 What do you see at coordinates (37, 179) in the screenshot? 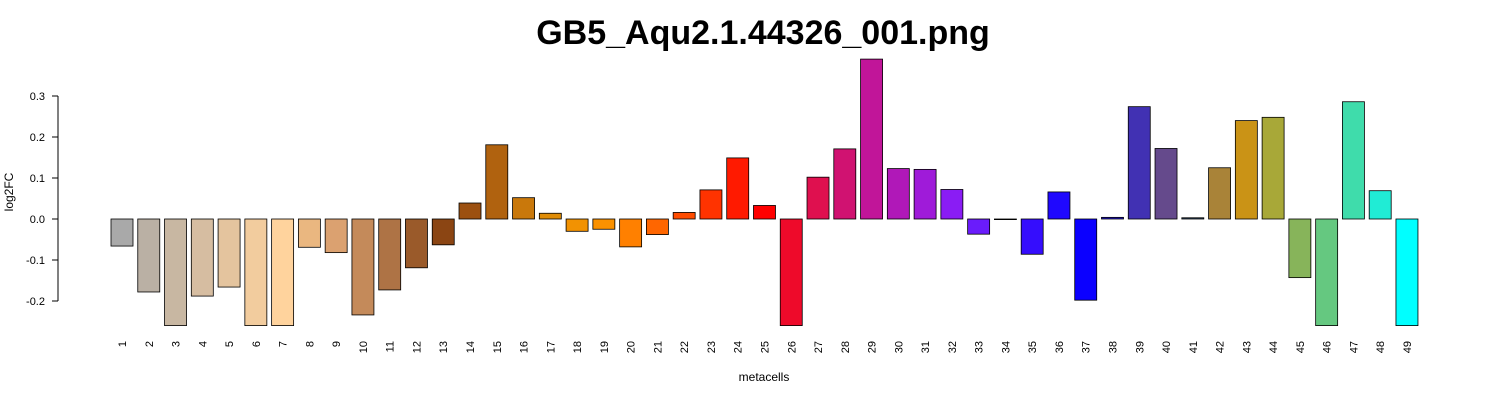
I see `y-tick-label: 0.1` at bounding box center [37, 179].